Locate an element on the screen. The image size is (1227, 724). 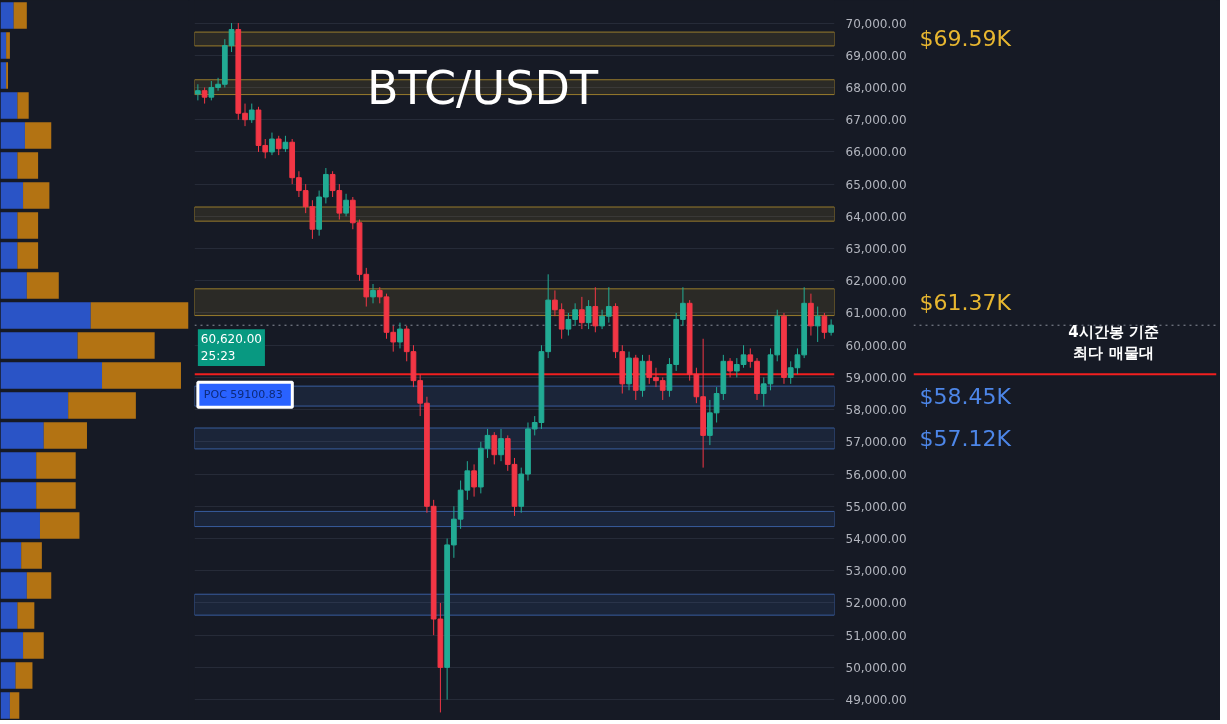
y-tick-label: 52,000.00 is located at coordinates (876, 603).